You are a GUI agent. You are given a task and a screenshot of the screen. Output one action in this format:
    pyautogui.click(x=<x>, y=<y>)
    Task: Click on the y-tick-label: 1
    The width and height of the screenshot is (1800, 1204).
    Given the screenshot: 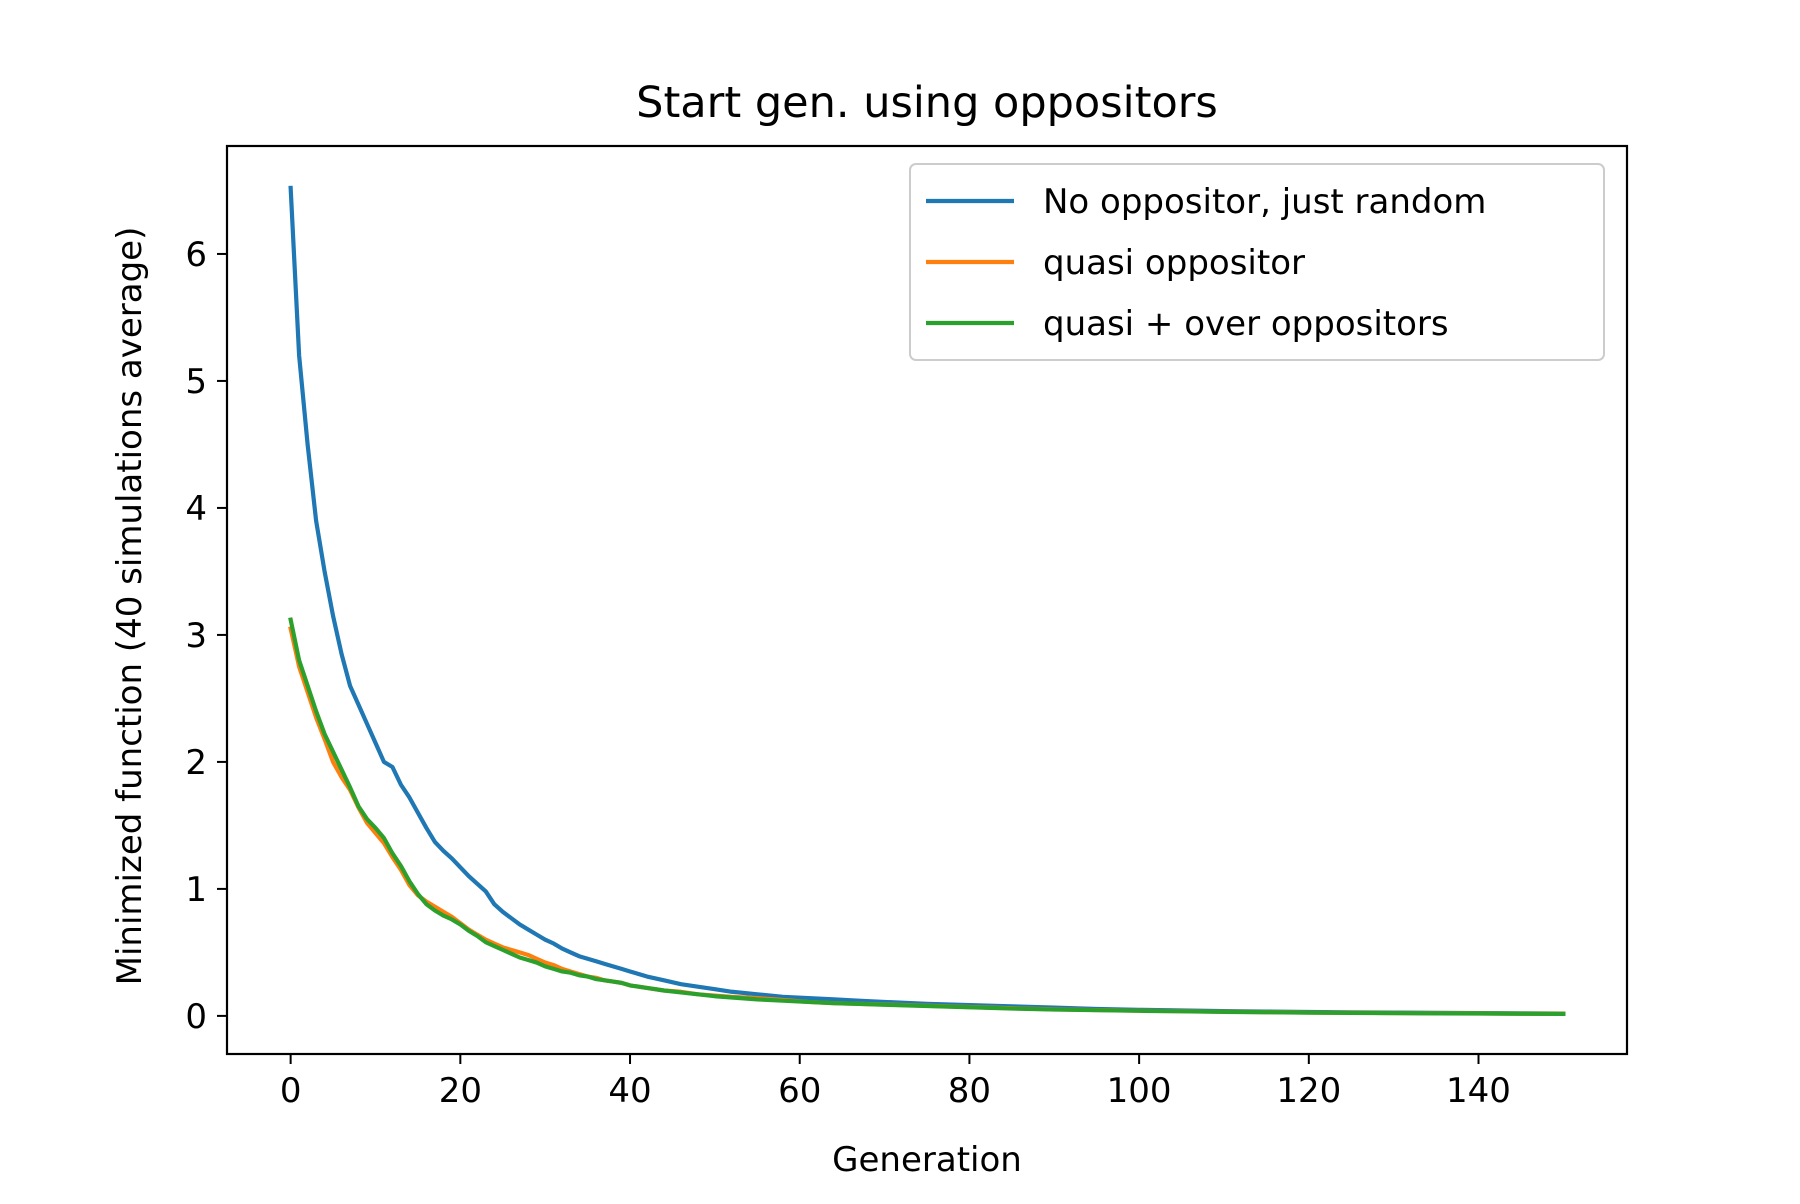 What is the action you would take?
    pyautogui.click(x=196, y=890)
    